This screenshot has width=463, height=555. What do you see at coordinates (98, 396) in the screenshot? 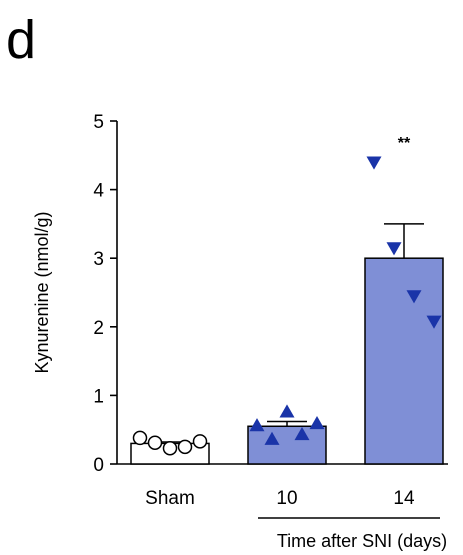
I see `y-tick-label-1: 1` at bounding box center [98, 396].